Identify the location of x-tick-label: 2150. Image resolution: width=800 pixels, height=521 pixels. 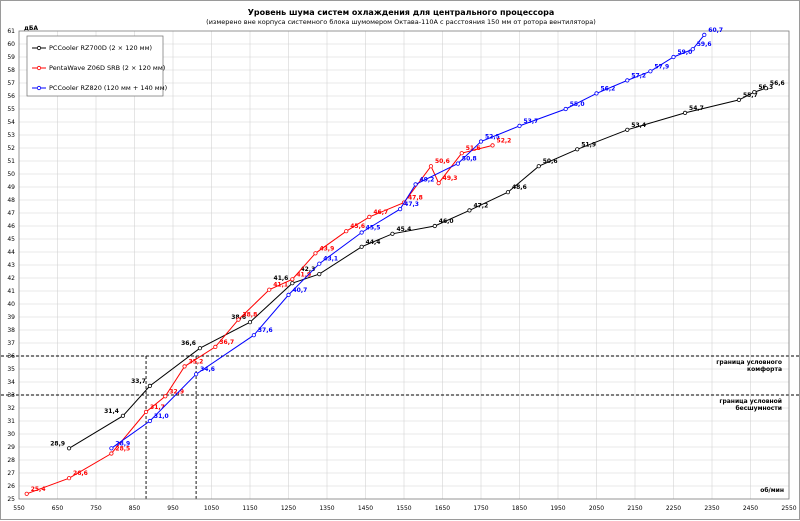
(634, 508).